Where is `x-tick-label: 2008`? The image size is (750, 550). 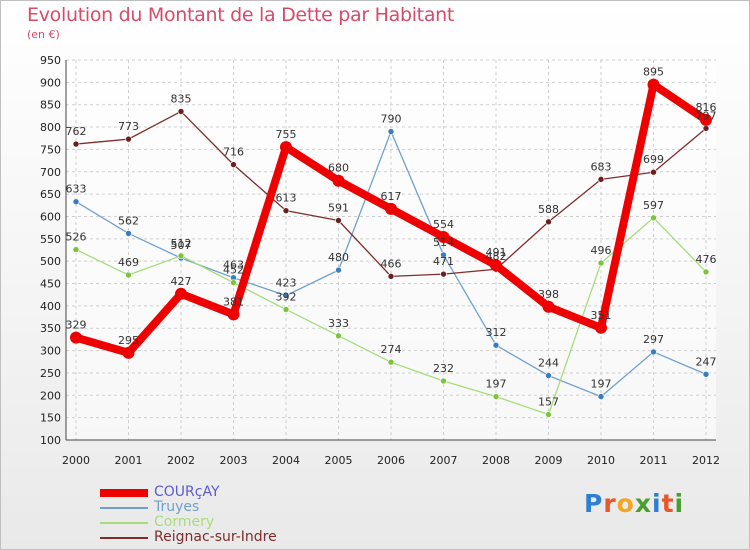
x-tick-label: 2008 is located at coordinates (496, 460).